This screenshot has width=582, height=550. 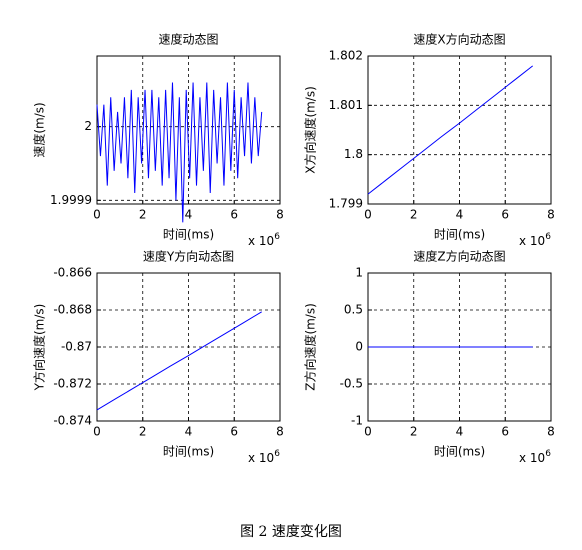 What do you see at coordinates (353, 310) in the screenshot?
I see `y-tick-label: 0.5` at bounding box center [353, 310].